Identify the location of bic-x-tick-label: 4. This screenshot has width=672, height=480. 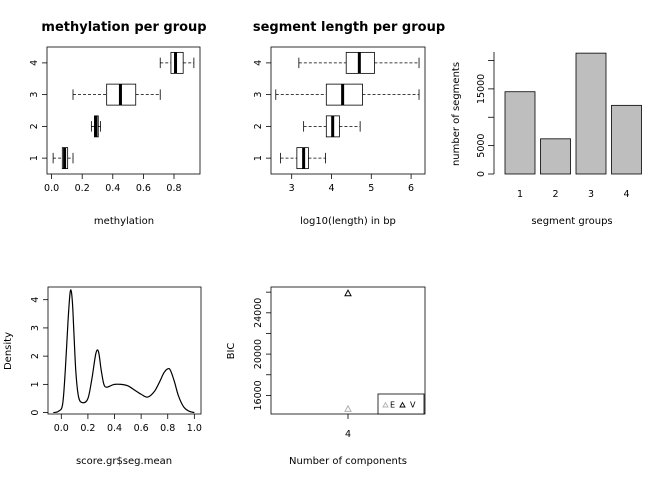
(348, 434).